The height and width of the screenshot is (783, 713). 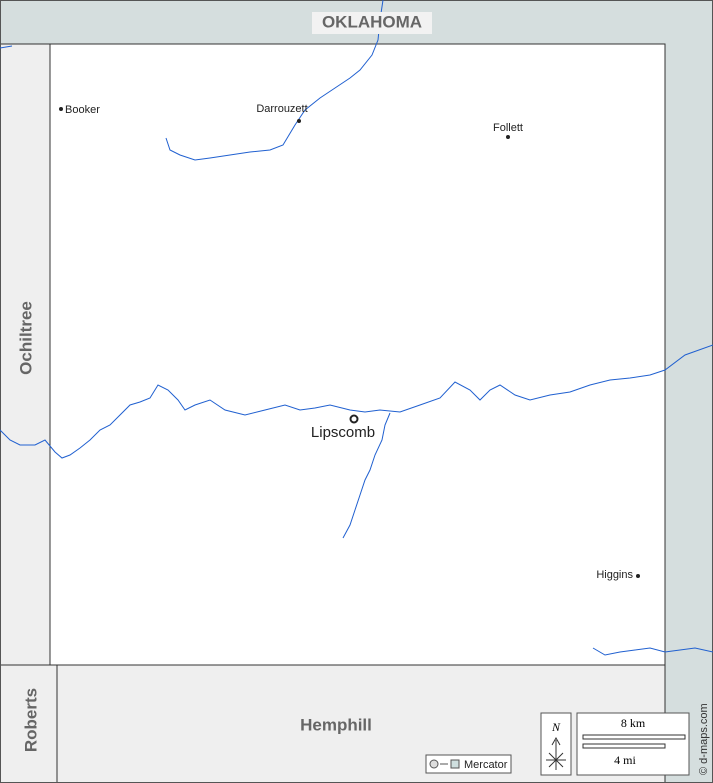 I want to click on label-backdrop, so click(x=372, y=23).